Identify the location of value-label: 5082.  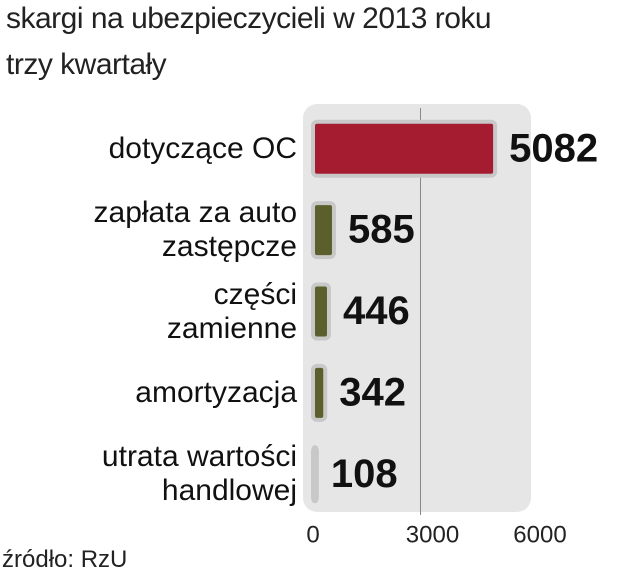
(553, 148).